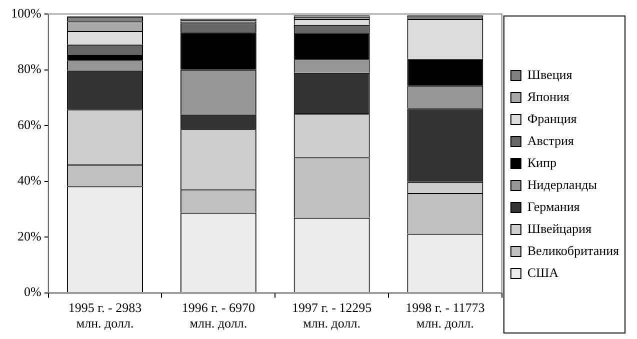  What do you see at coordinates (573, 250) in the screenshot?
I see `legend-label: Великобритания` at bounding box center [573, 250].